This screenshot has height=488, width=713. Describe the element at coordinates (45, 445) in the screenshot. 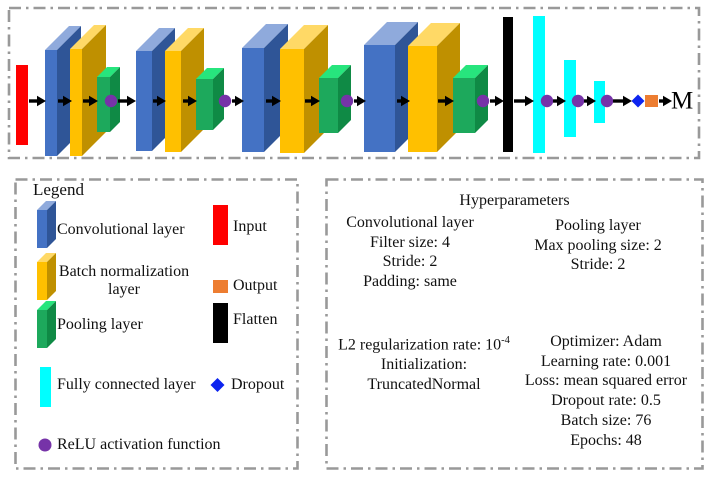

I see `relu-dot-icon` at that location.